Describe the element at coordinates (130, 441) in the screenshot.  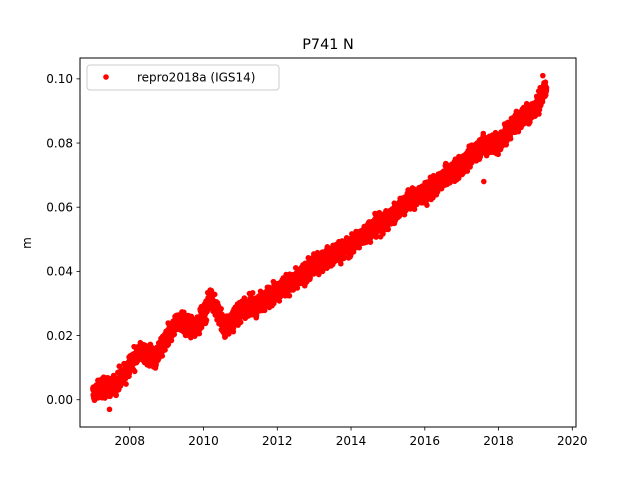
I see `x-tick-label: 2008` at that location.